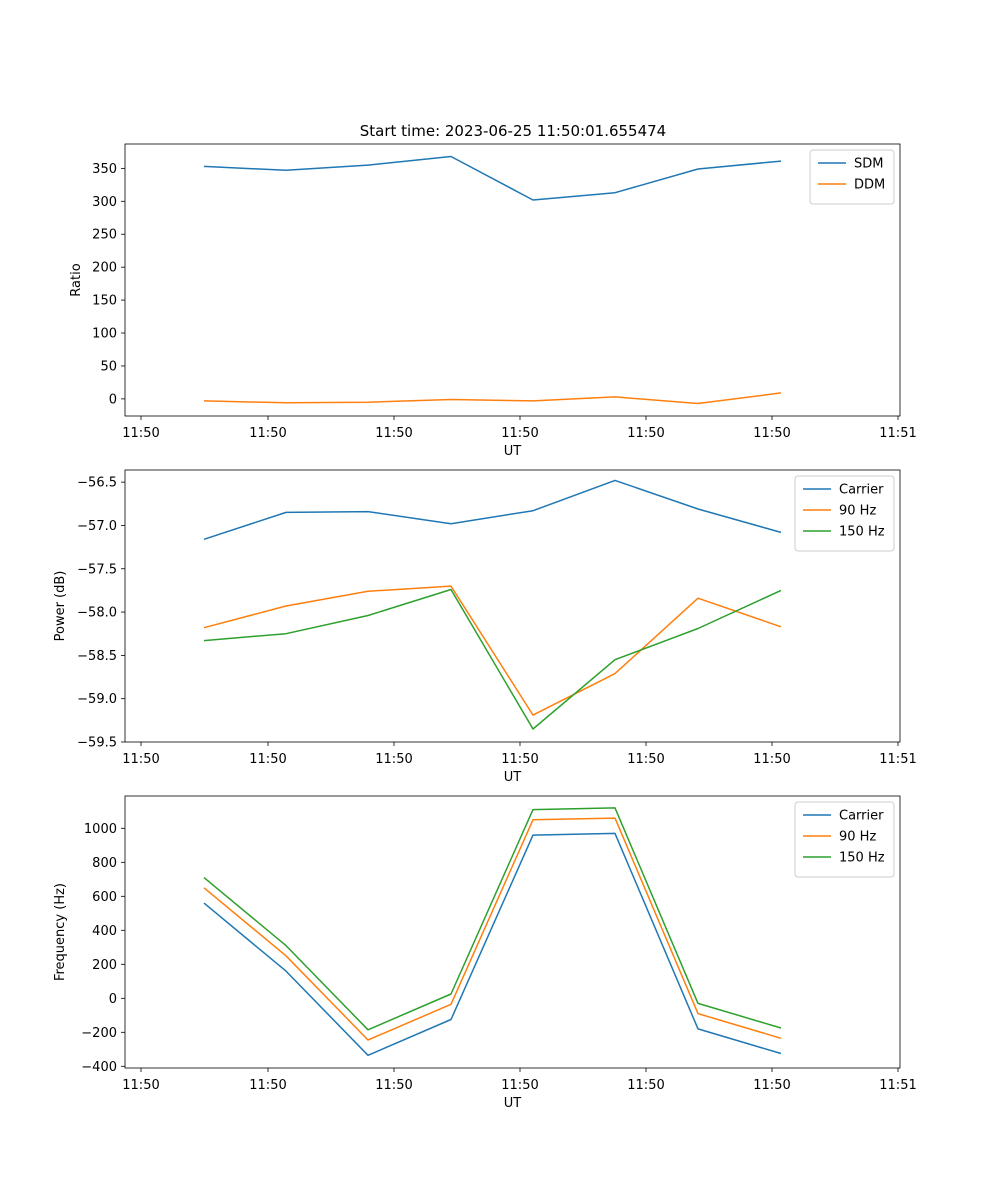 Image resolution: width=1000 pixels, height=1200 pixels. What do you see at coordinates (97, 613) in the screenshot?
I see `y-tick-label: −58.0` at bounding box center [97, 613].